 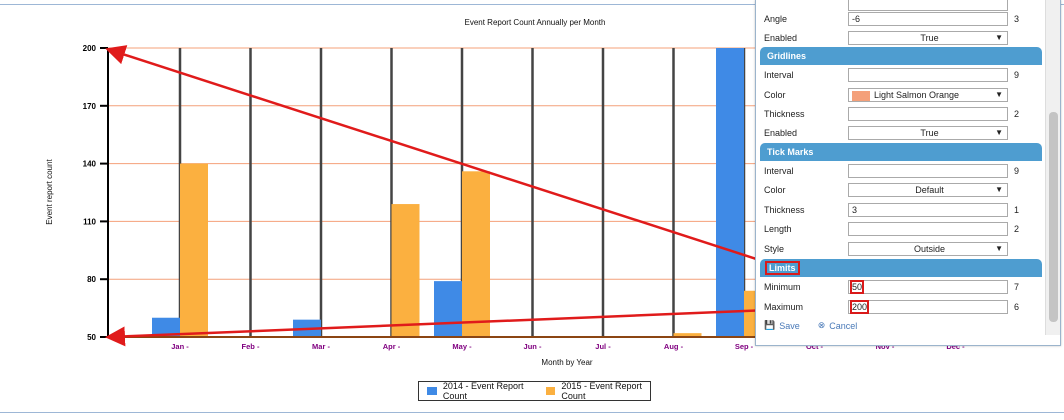 I want to click on top-cut-field-row, so click(x=899, y=6).